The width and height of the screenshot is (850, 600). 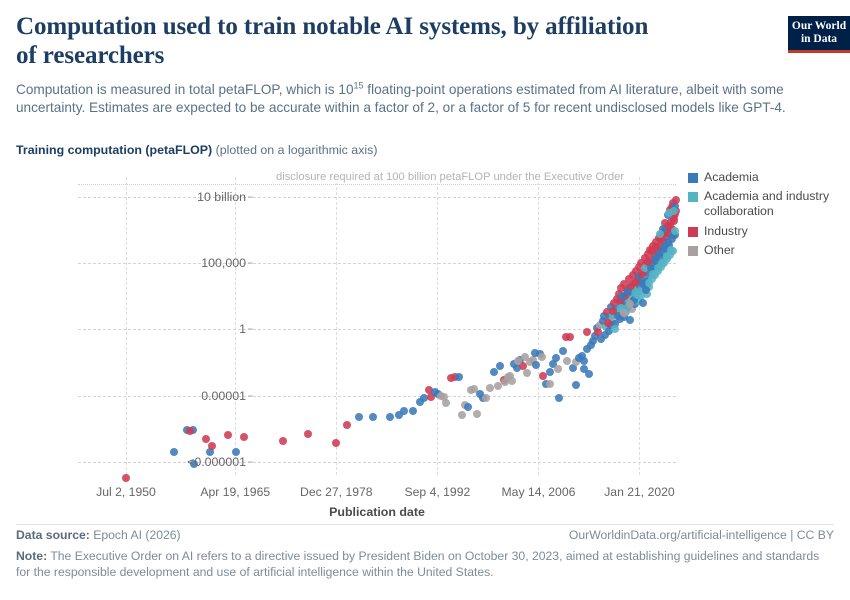 I want to click on legend-item: Academia, so click(x=768, y=177).